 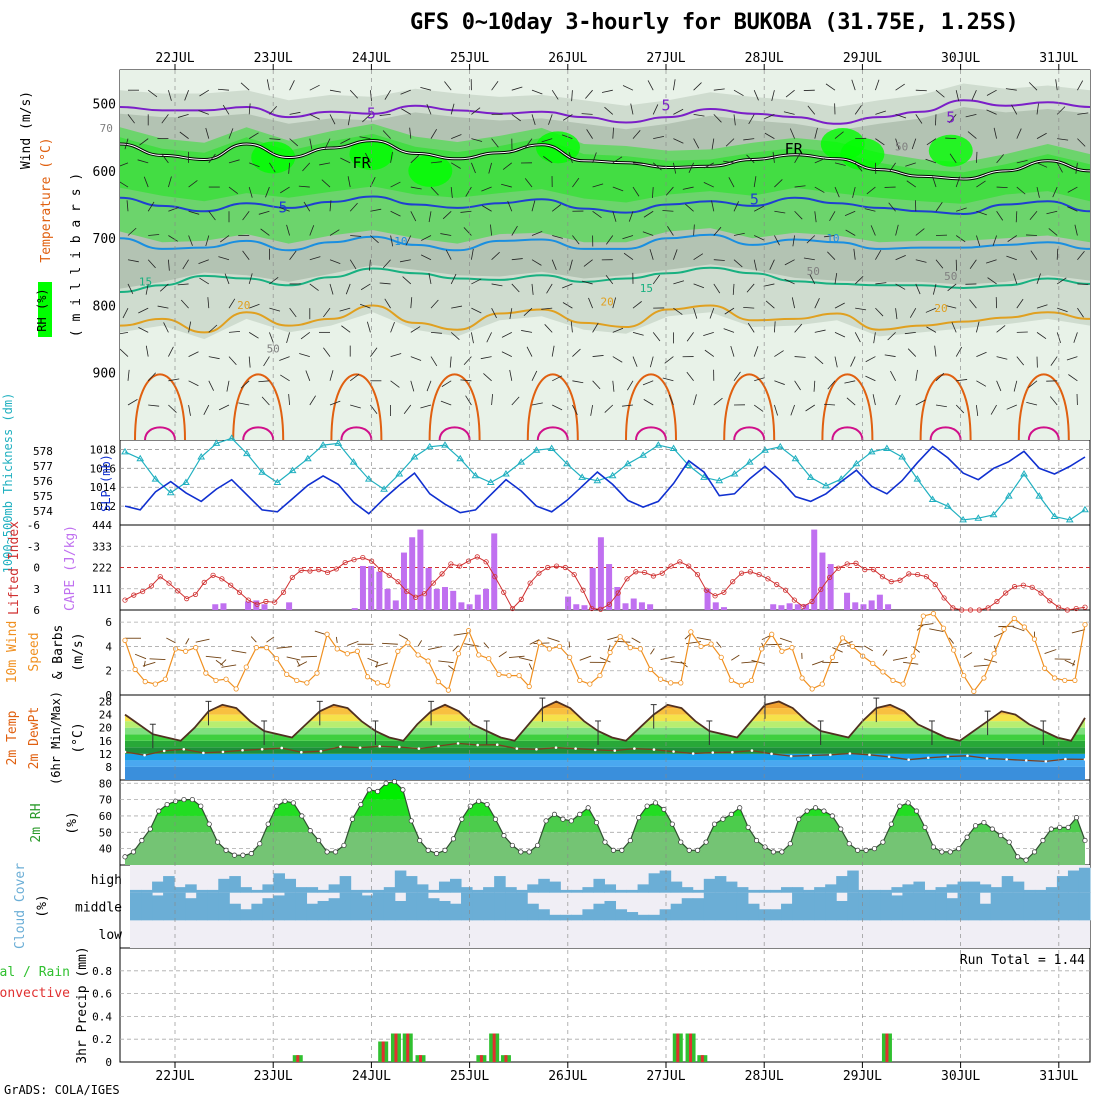 I want to click on rh-tick: 80, so click(x=105, y=783).